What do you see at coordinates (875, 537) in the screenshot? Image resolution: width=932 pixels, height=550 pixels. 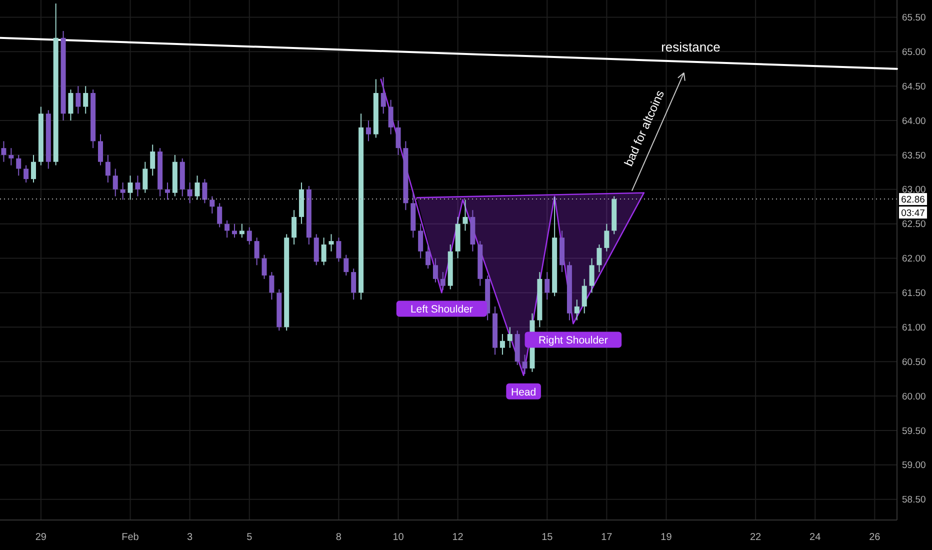 I see `x-tick-label: 26` at bounding box center [875, 537].